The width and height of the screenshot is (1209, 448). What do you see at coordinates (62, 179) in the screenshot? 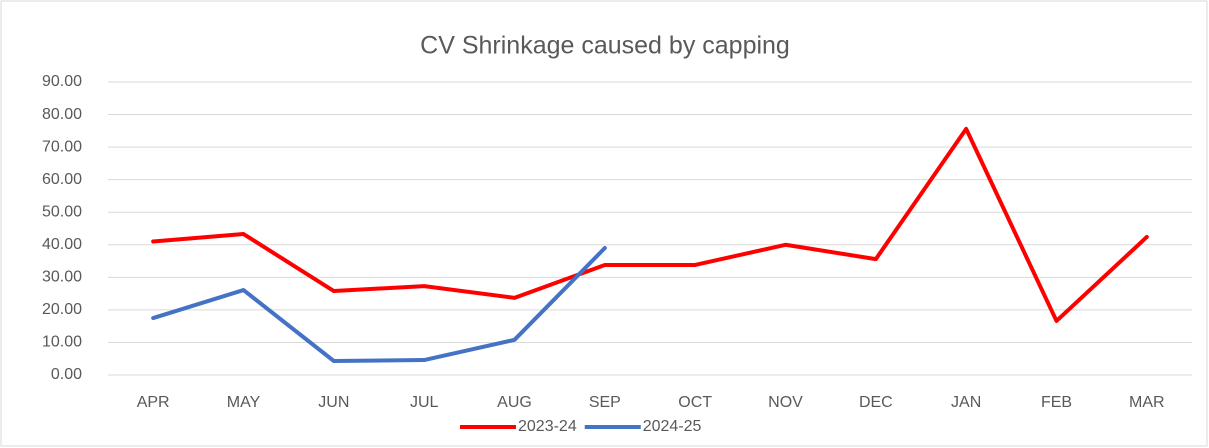
I see `y-tick-label: 60.00` at bounding box center [62, 179].